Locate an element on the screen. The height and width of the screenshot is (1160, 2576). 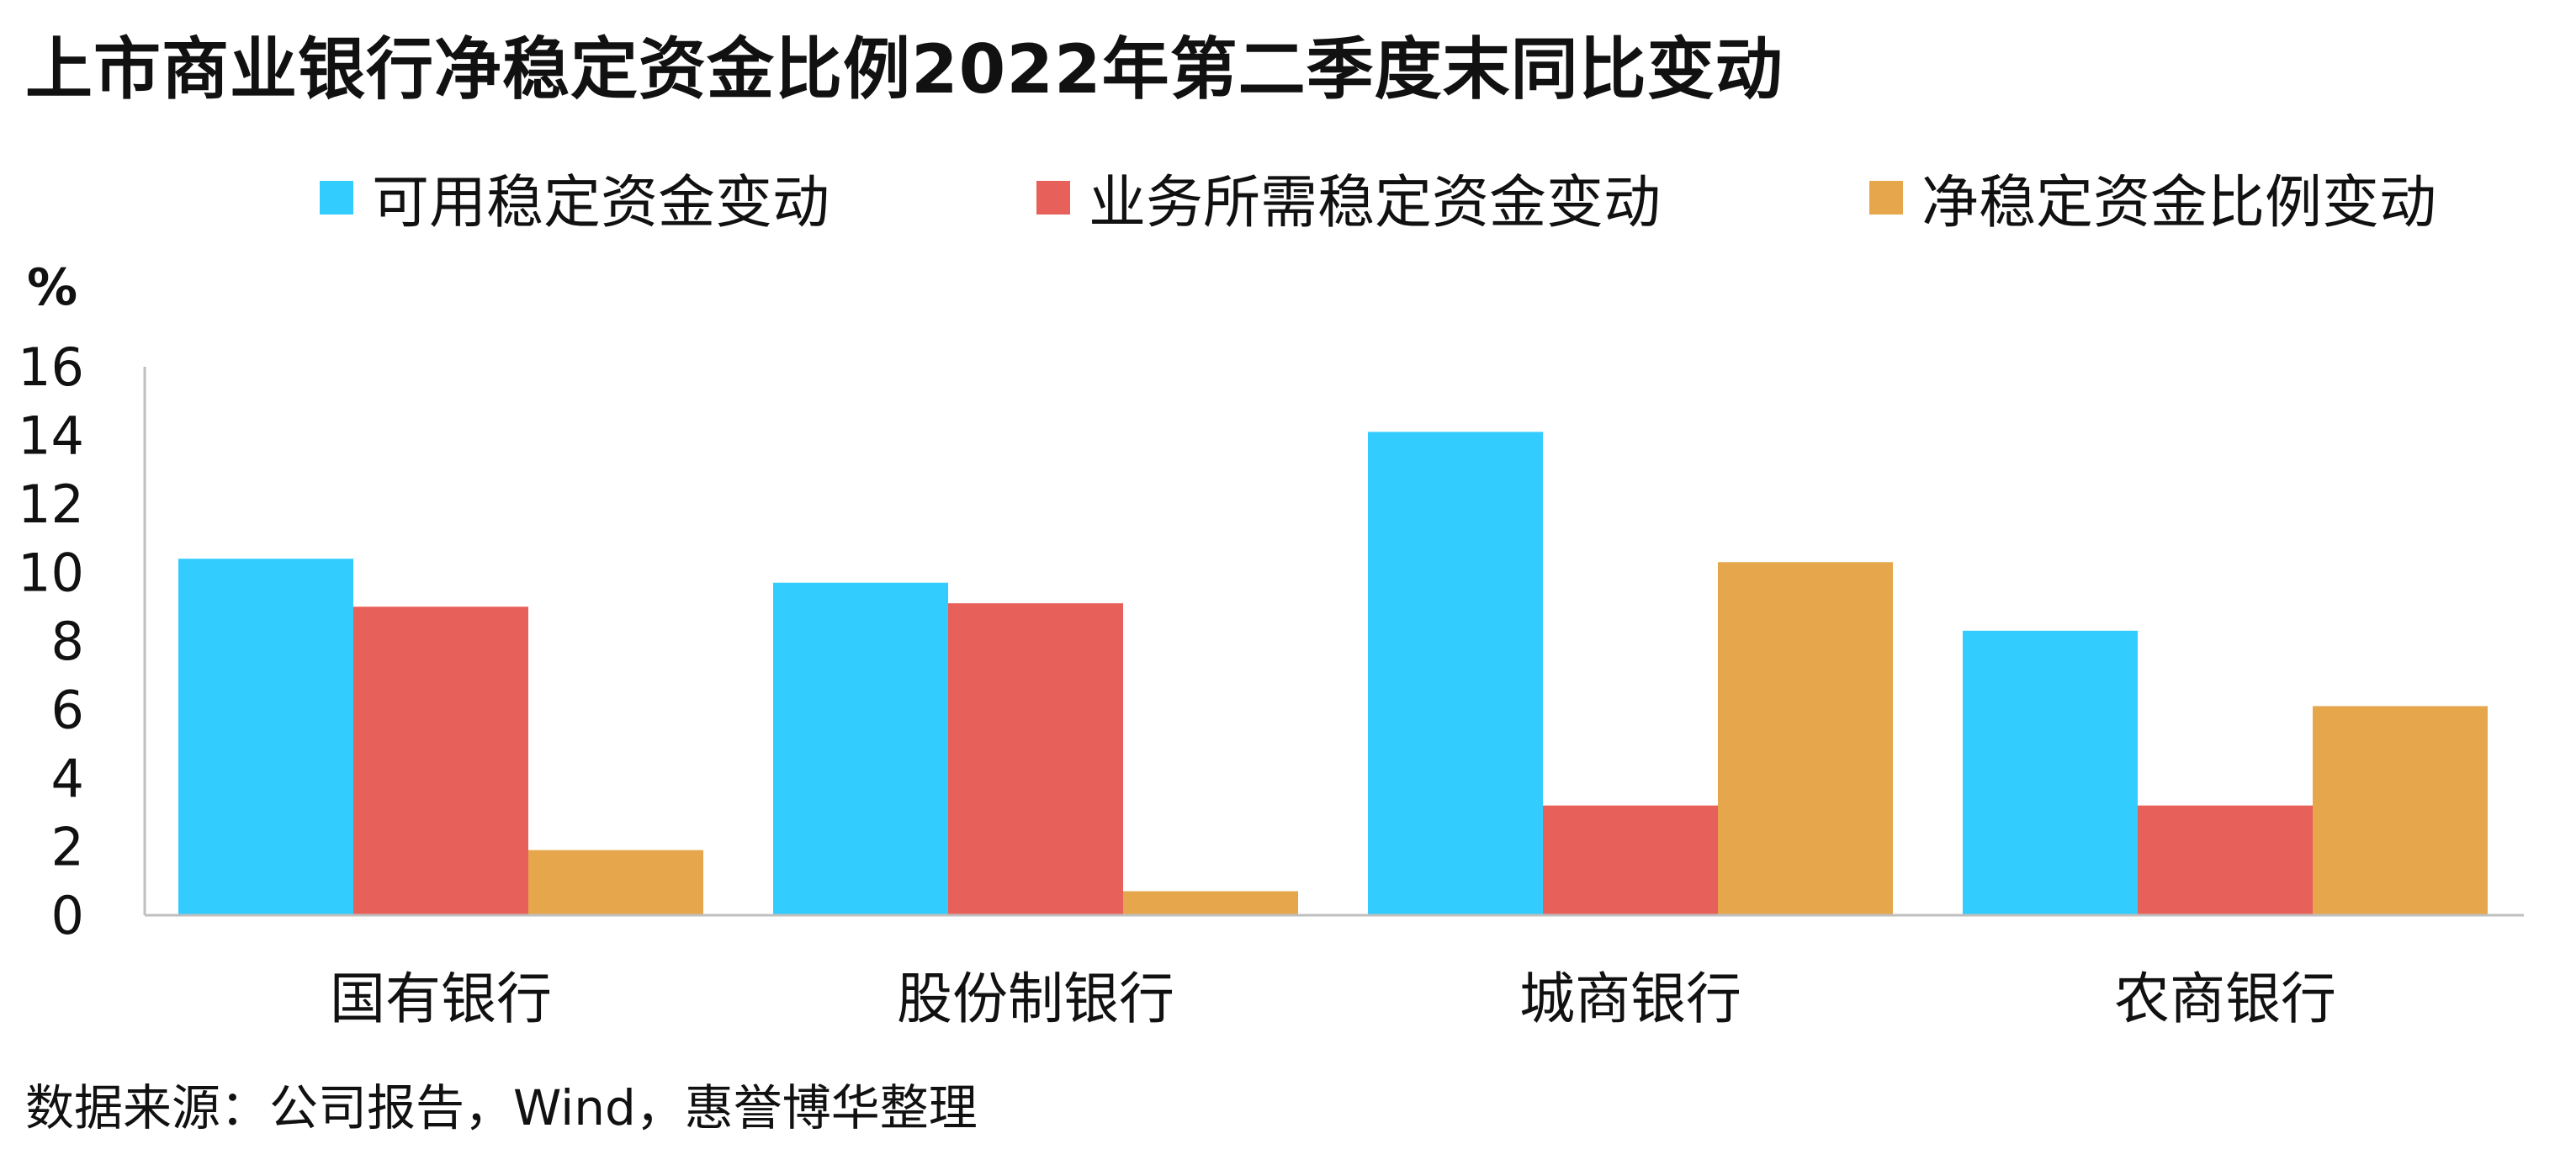
legend-item-required-funding: 业务所需稳定资金变动 is located at coordinates (1348, 197).